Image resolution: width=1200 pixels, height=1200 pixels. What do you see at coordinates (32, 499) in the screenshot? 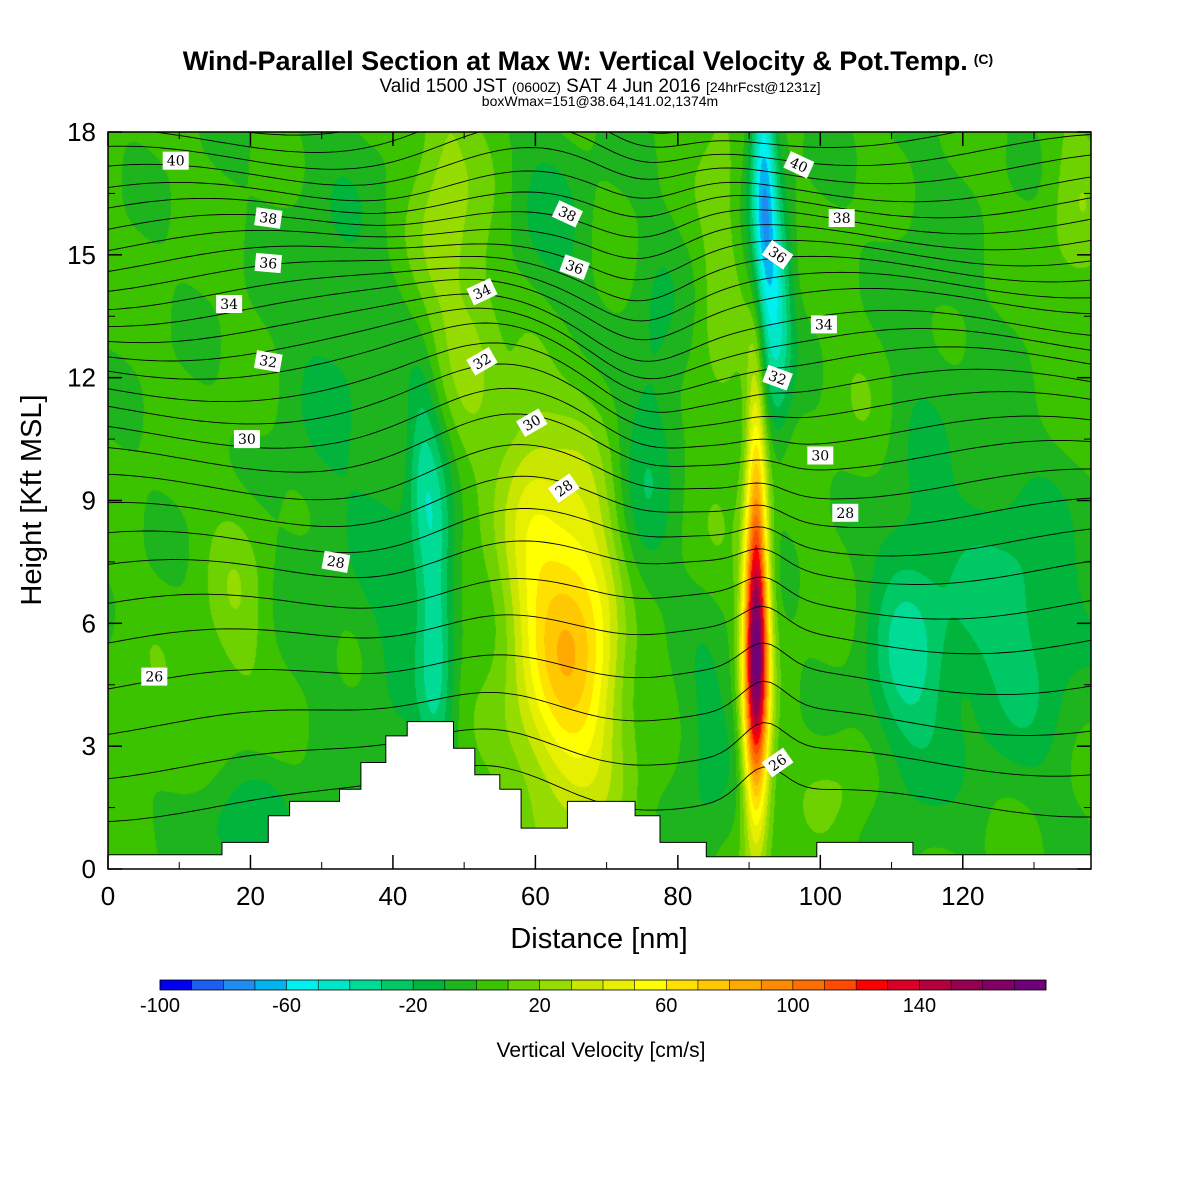
I see `y-axis-title: Height [Kft MSL]` at bounding box center [32, 499].